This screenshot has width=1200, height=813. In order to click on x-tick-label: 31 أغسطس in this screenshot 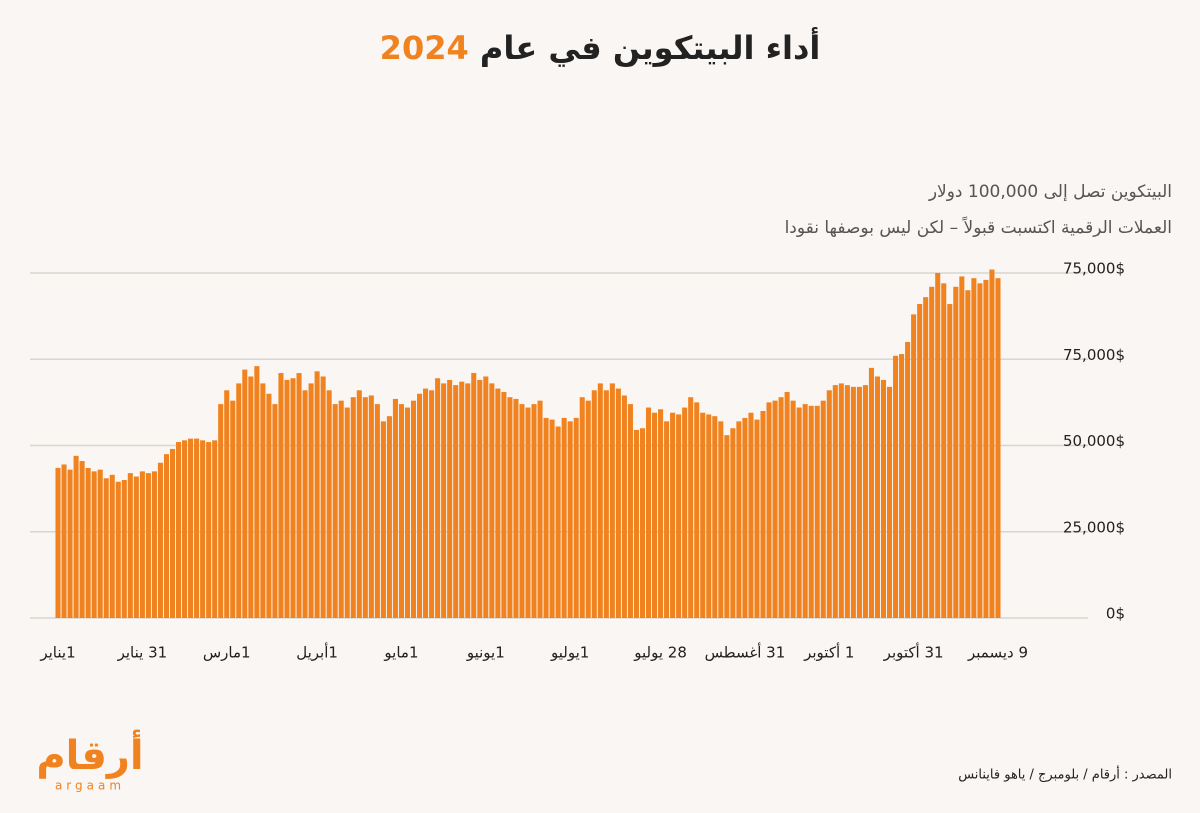, I will do `click(745, 652)`.